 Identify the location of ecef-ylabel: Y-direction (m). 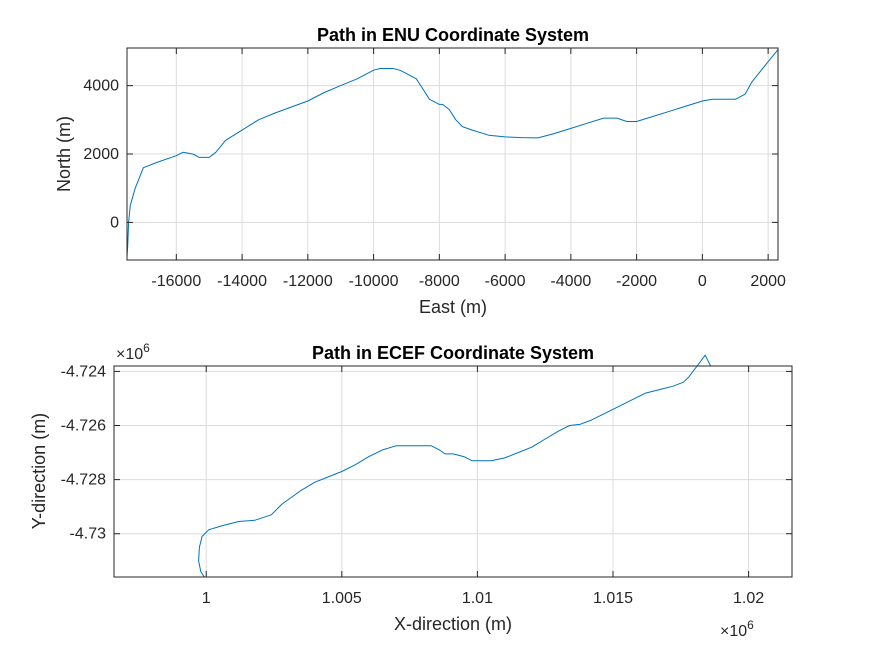
(39, 471).